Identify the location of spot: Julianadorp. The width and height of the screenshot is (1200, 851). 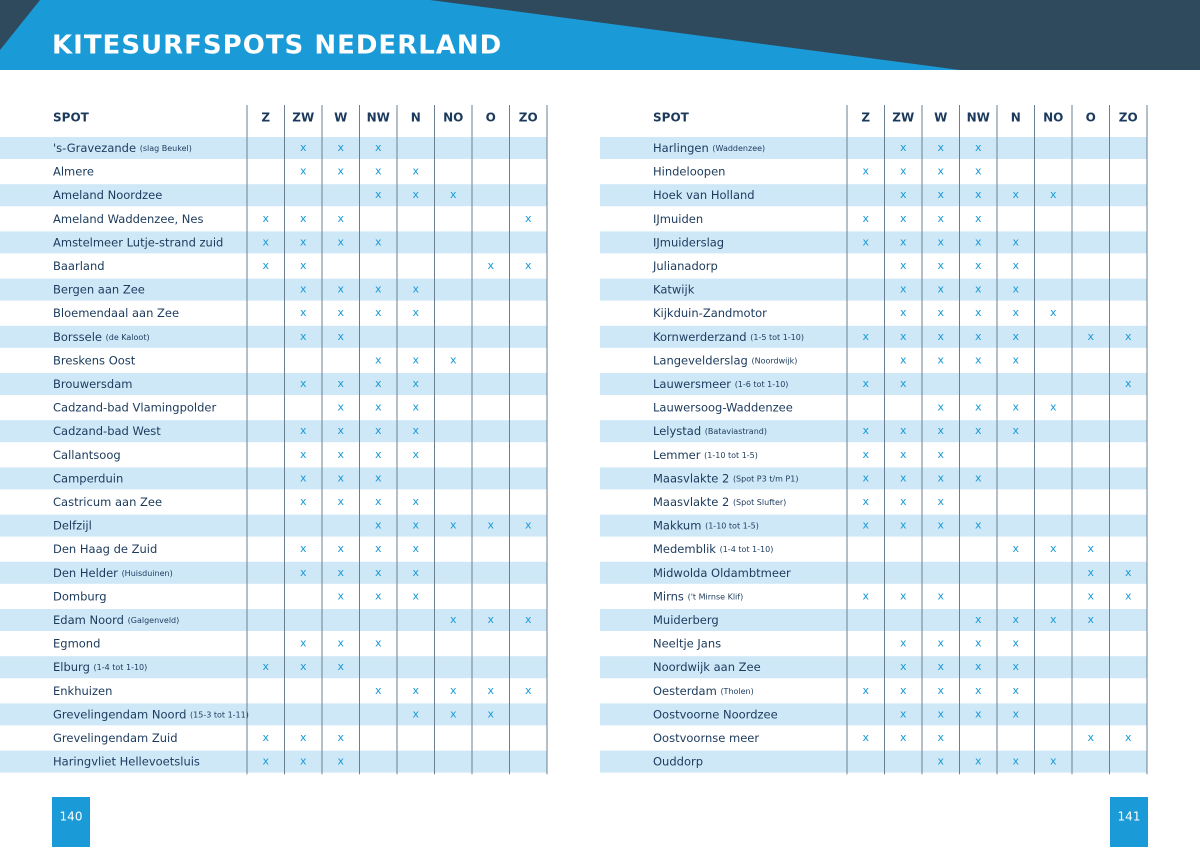
(685, 266).